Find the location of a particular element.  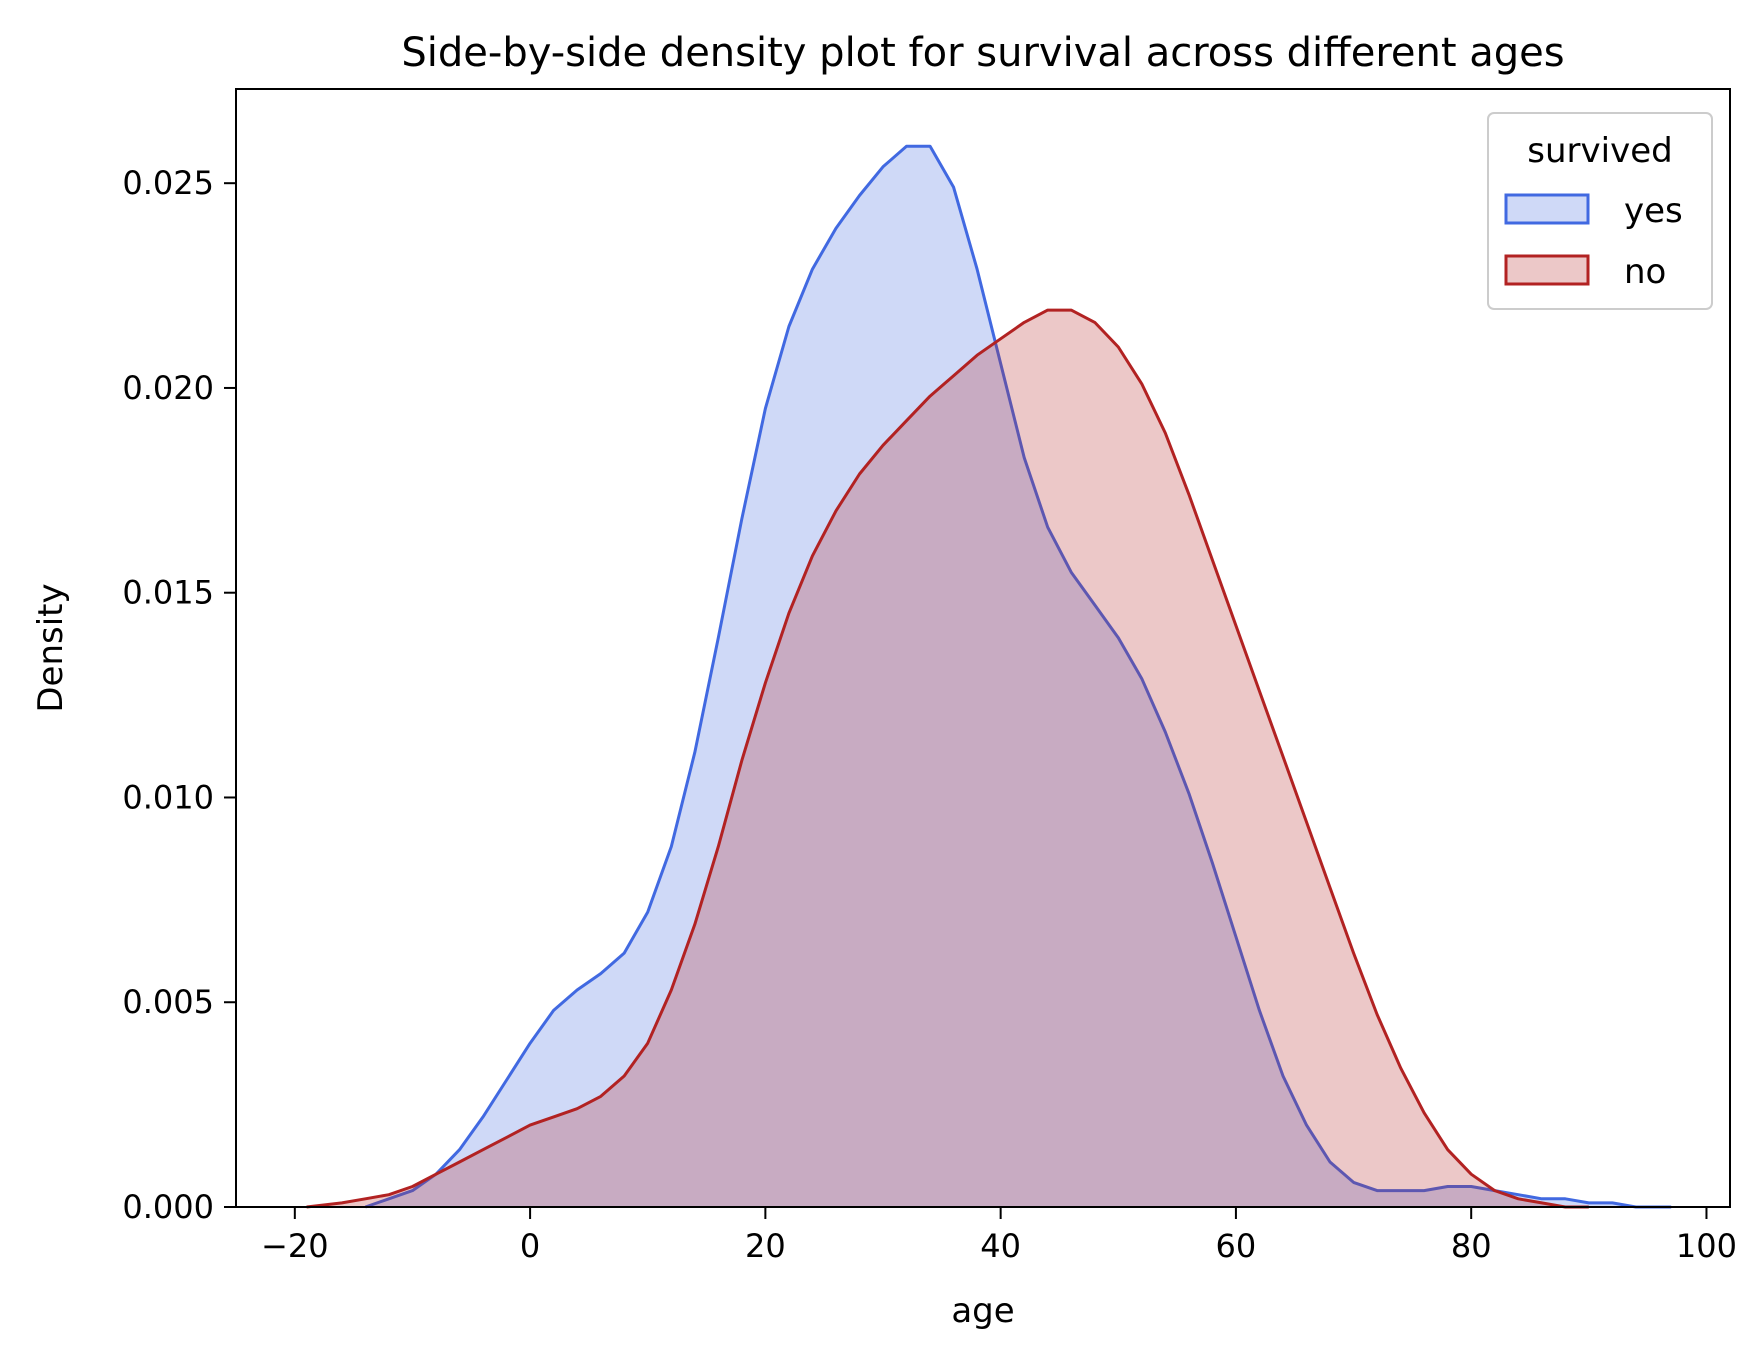

x-tick-label: 20 is located at coordinates (765, 1246).